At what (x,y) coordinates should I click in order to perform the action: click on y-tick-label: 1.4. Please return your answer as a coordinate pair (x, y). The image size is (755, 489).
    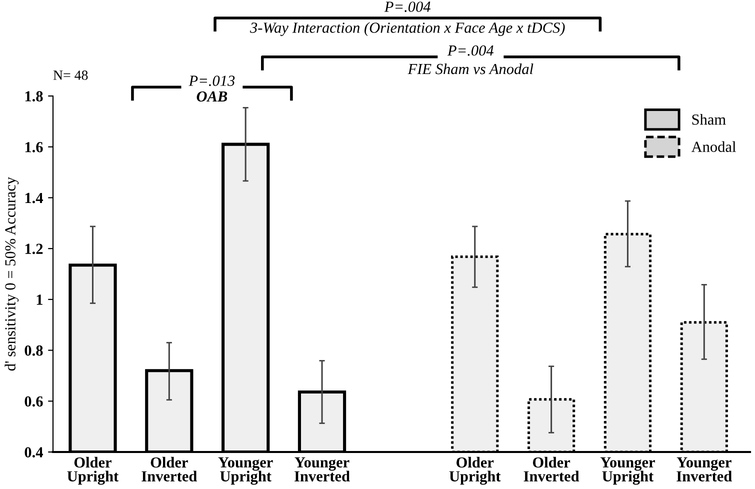
    Looking at the image, I should click on (34, 198).